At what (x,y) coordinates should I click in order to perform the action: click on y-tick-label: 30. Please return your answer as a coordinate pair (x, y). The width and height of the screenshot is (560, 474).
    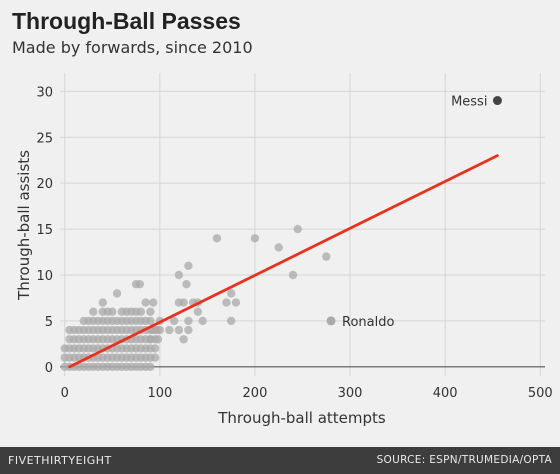
    Looking at the image, I should click on (44, 92).